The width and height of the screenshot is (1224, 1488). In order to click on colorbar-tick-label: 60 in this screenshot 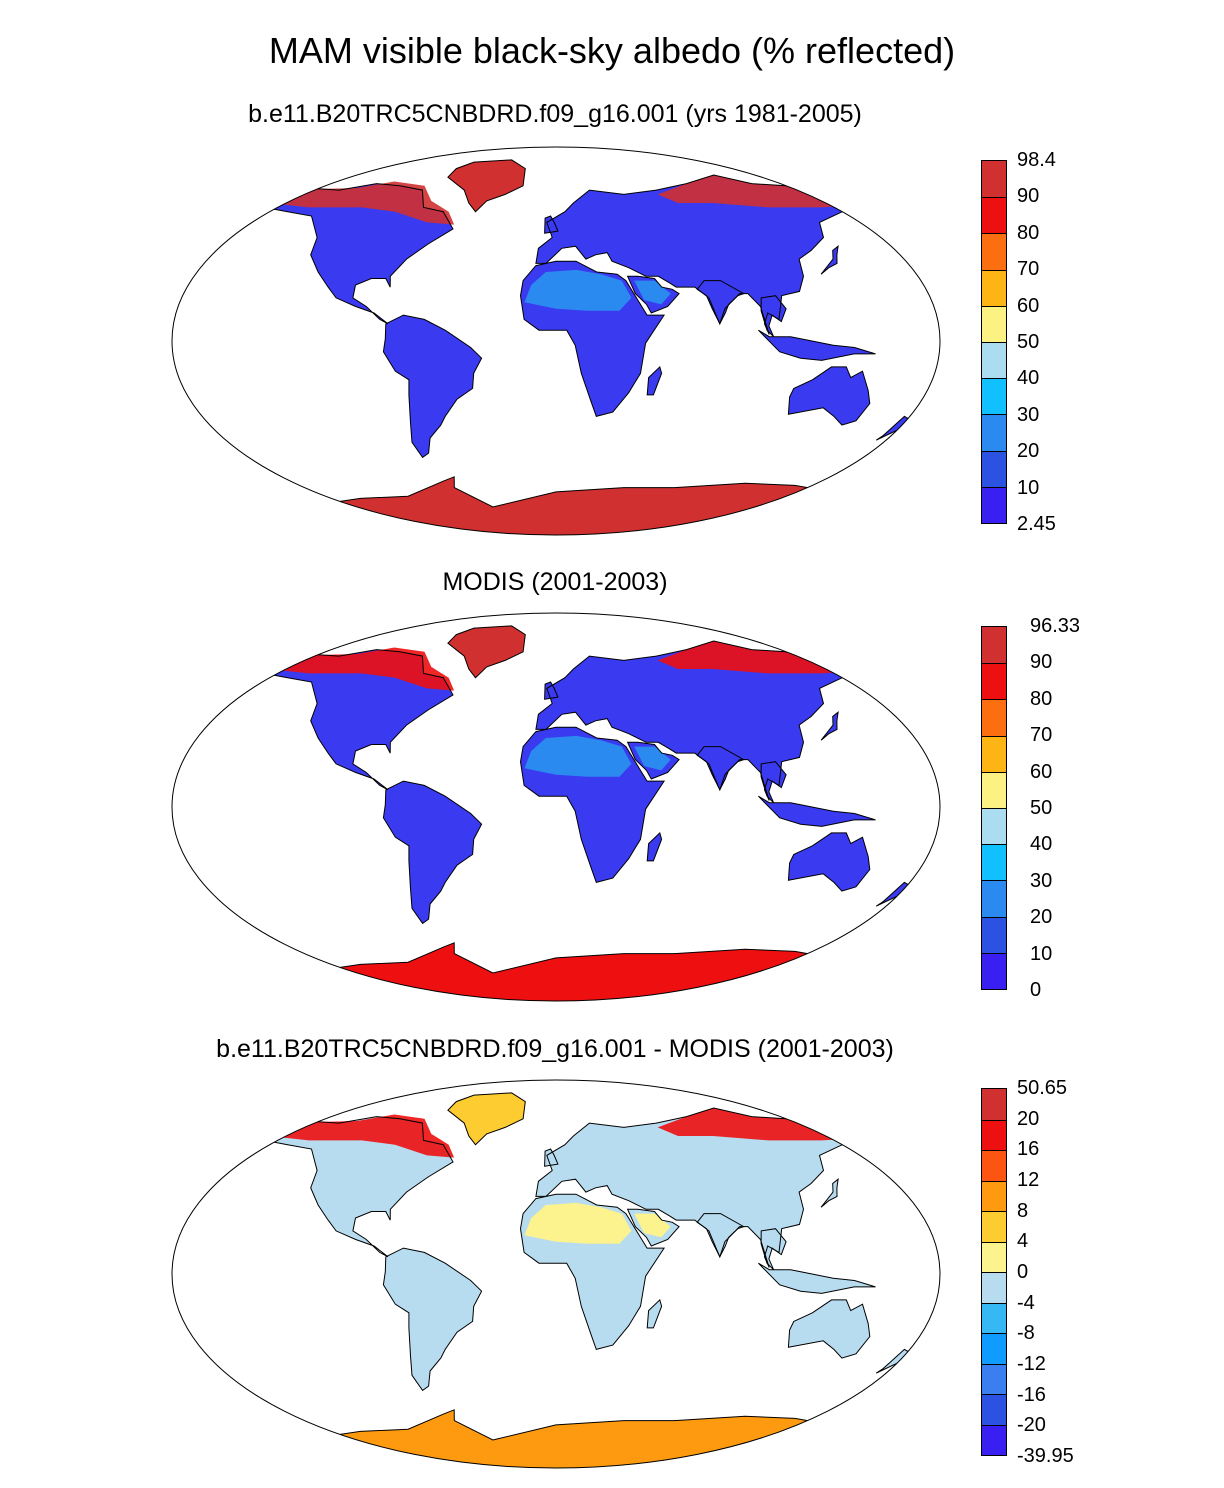, I will do `click(1028, 305)`.